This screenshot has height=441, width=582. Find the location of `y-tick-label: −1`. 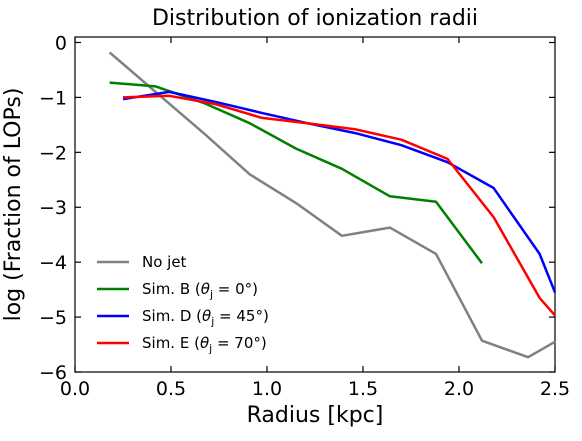

y-tick-label: −1 is located at coordinates (53, 98).